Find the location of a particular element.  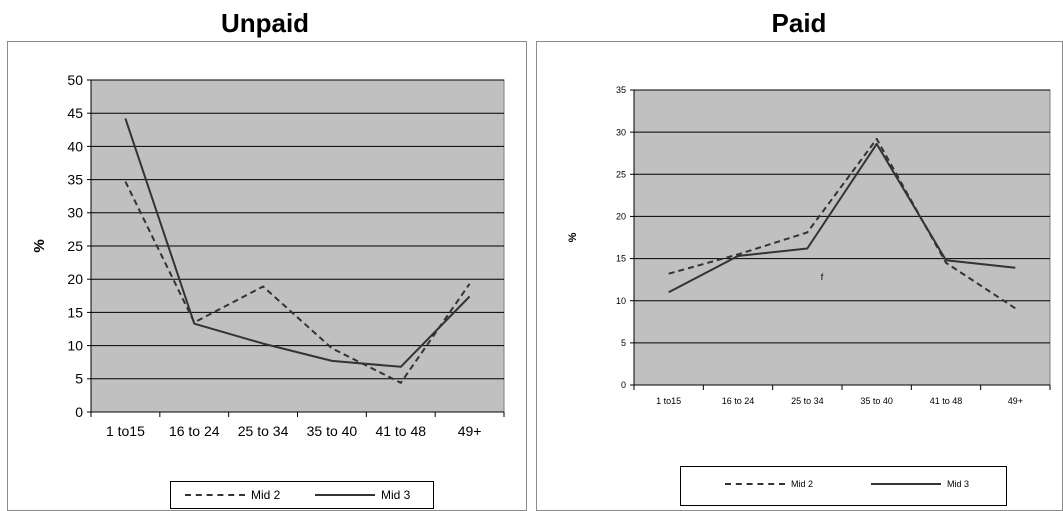

unpaid-y-tick-label: 50 is located at coordinates (75, 80).